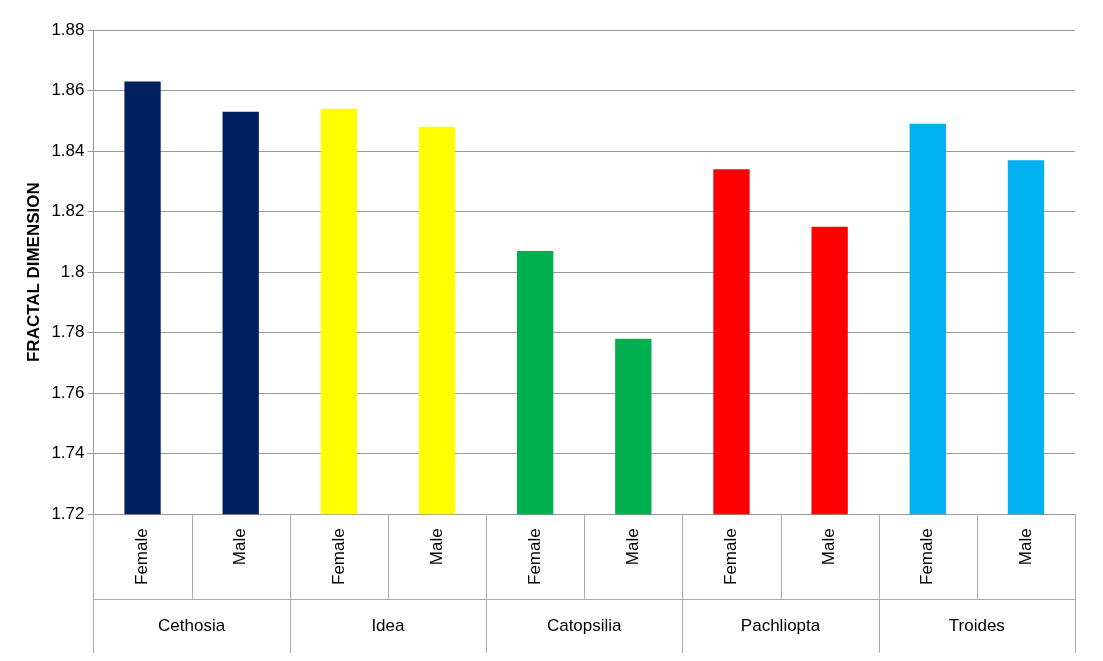 This screenshot has height=661, width=1103. I want to click on text: Cethosia, so click(192, 625).